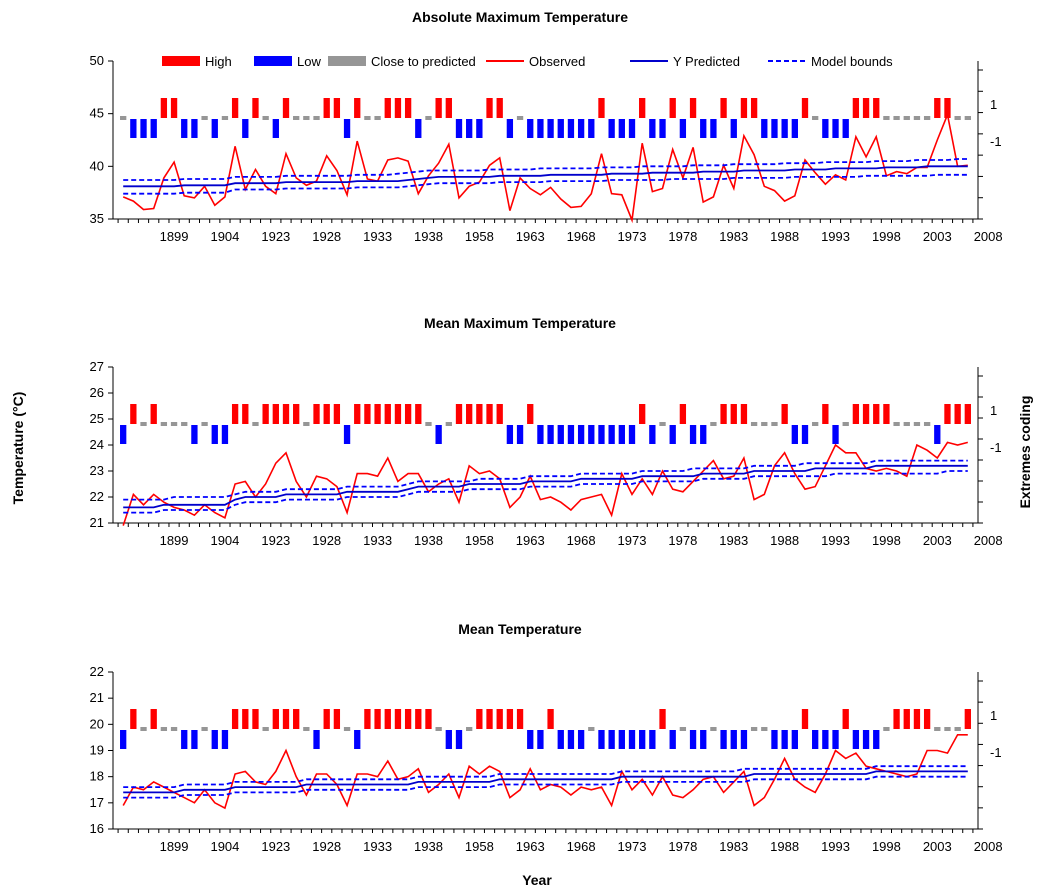 This screenshot has width=1038, height=888. Describe the element at coordinates (97, 671) in the screenshot. I see `y-tick-label: 22` at that location.